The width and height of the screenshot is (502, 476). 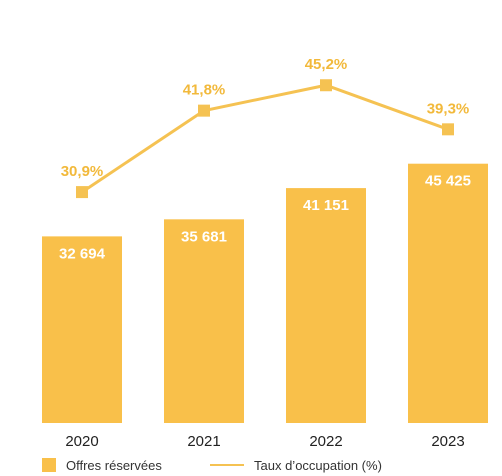 What do you see at coordinates (82, 171) in the screenshot?
I see `line-label-2020: 30,9%` at bounding box center [82, 171].